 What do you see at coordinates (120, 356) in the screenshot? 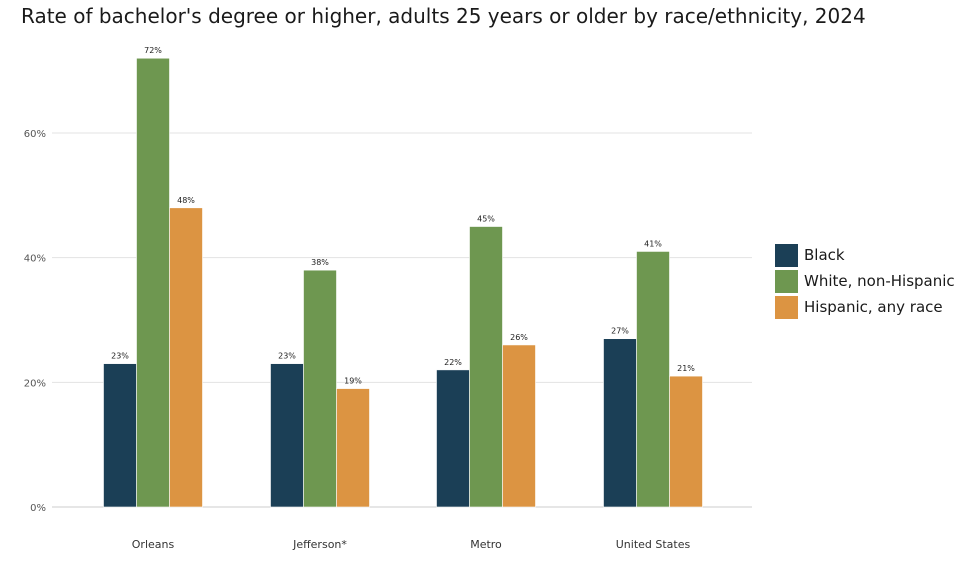
I see `data-label-orleans-black: 23%` at bounding box center [120, 356].